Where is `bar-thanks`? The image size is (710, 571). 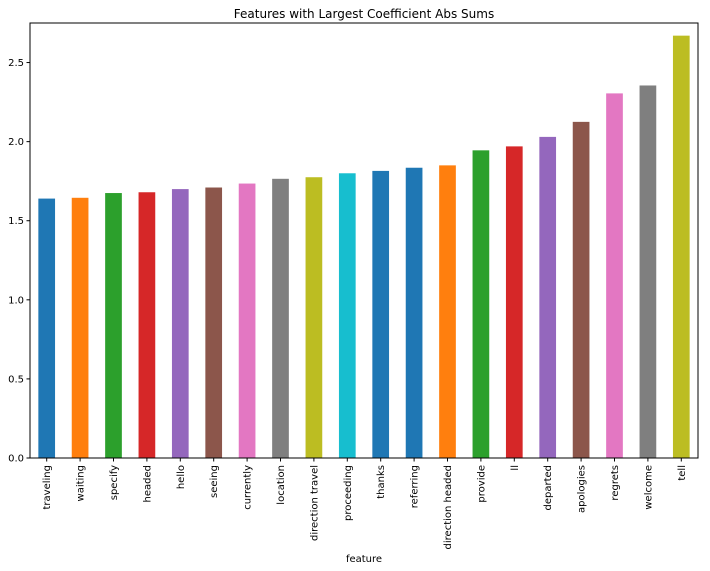 bar-thanks is located at coordinates (381, 314).